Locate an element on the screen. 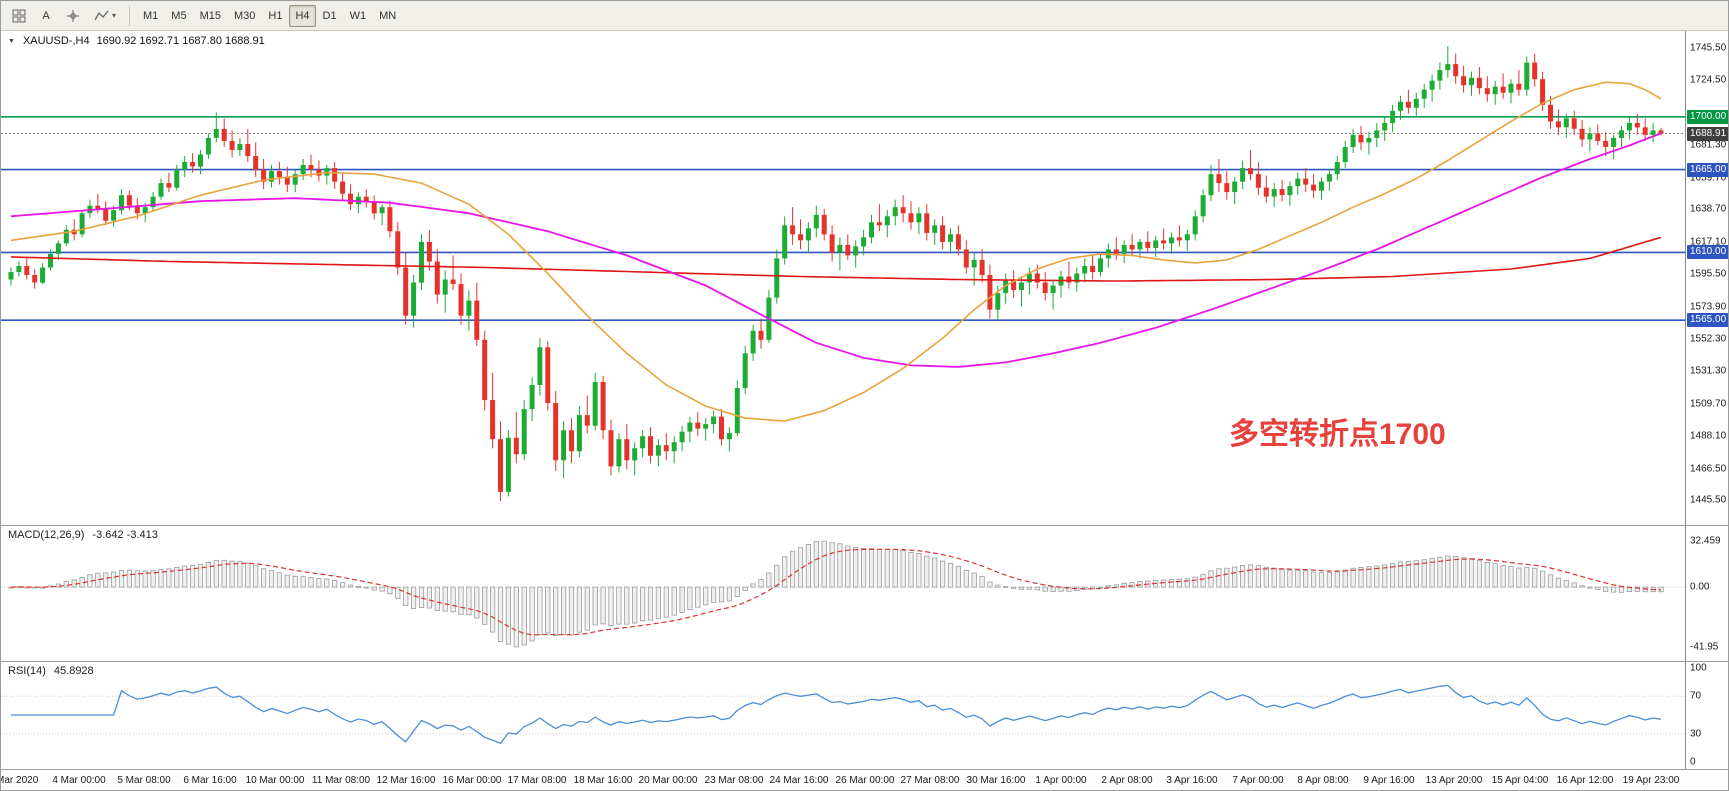  text-tool-label: A is located at coordinates (46, 15).